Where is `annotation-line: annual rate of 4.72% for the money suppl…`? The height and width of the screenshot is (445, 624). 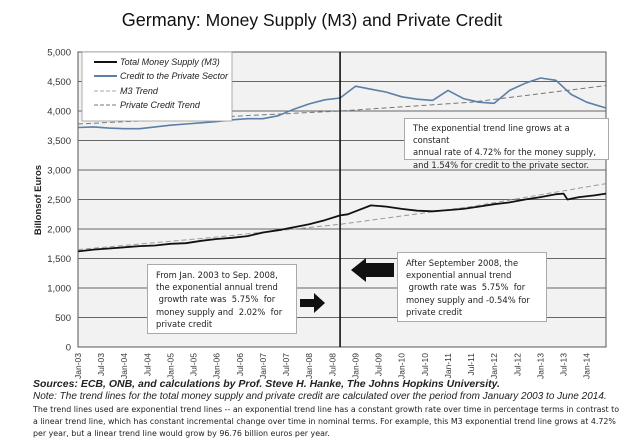 annotation-line: annual rate of 4.72% for the money suppl… is located at coordinates (505, 152).